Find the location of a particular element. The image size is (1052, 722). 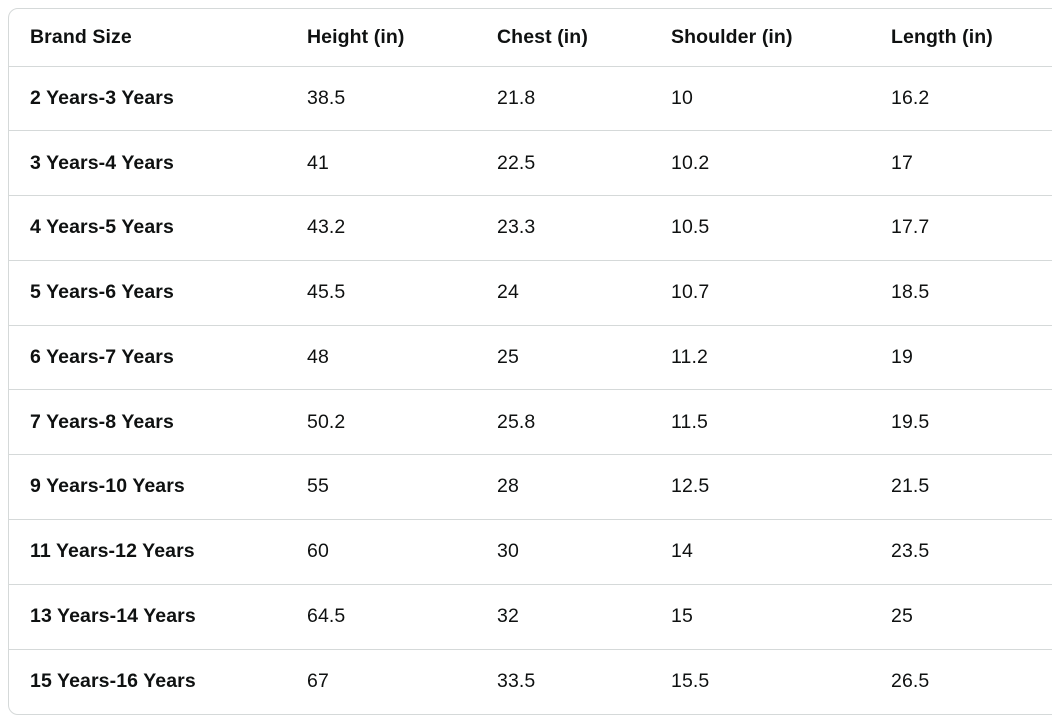

table-row: 6 Years-7 Years 48 25 11.2 19 is located at coordinates (530, 357).